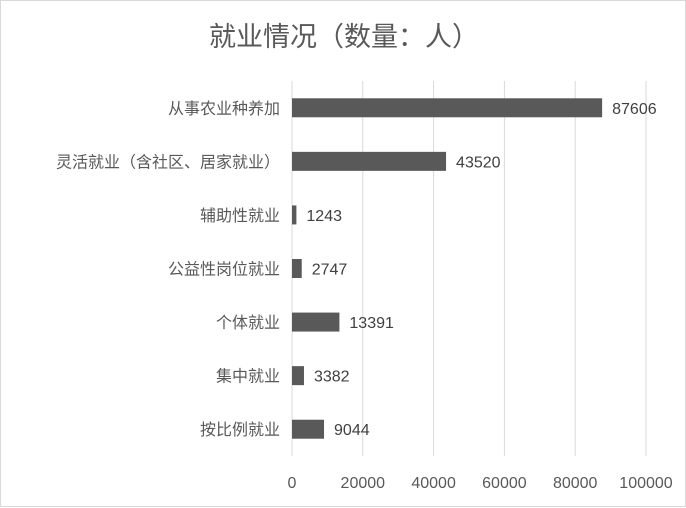  Describe the element at coordinates (224, 269) in the screenshot. I see `category-label: 公益性岗位就业` at that location.